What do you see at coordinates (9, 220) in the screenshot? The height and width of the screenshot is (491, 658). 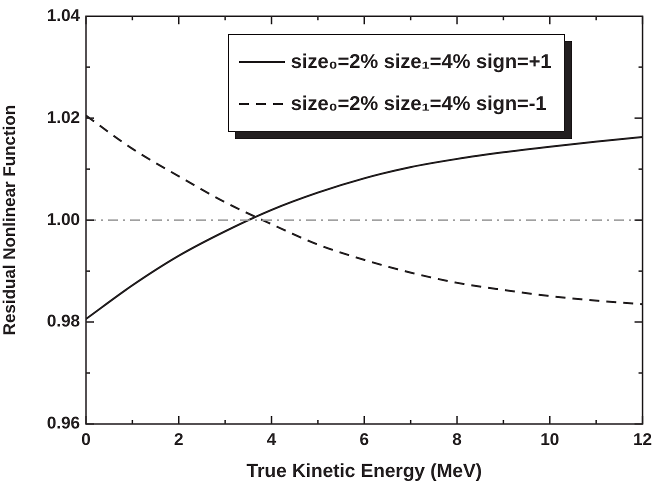 I see `y-axis-title: Residual Nonlinear Function` at bounding box center [9, 220].